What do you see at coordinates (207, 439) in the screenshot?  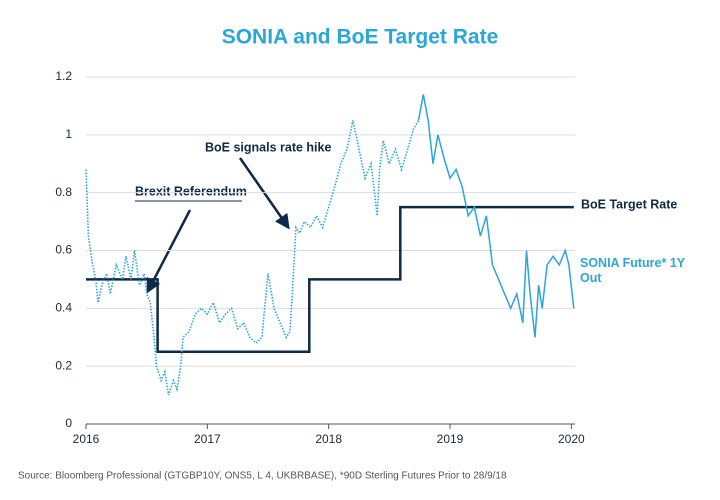 I see `x-tick-label: 2017` at bounding box center [207, 439].